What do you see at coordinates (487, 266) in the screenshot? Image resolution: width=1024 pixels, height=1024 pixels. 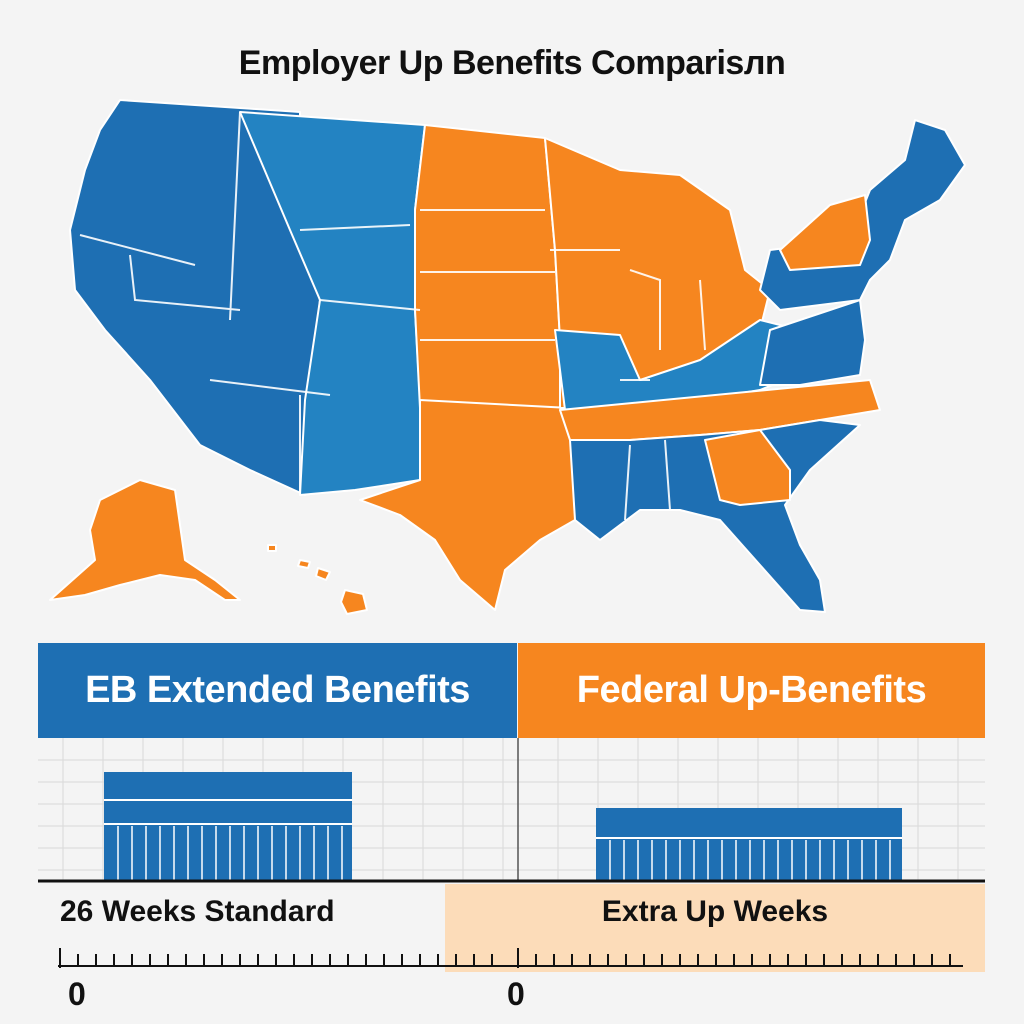 I see `map-region-plains` at bounding box center [487, 266].